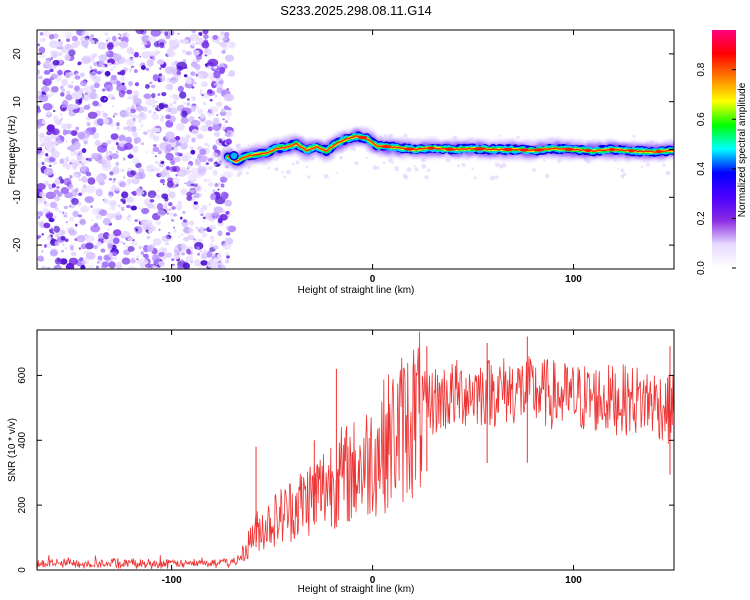 Image resolution: width=750 pixels, height=600 pixels. What do you see at coordinates (701, 268) in the screenshot?
I see `colorbar-tick-label: 0.0` at bounding box center [701, 268].